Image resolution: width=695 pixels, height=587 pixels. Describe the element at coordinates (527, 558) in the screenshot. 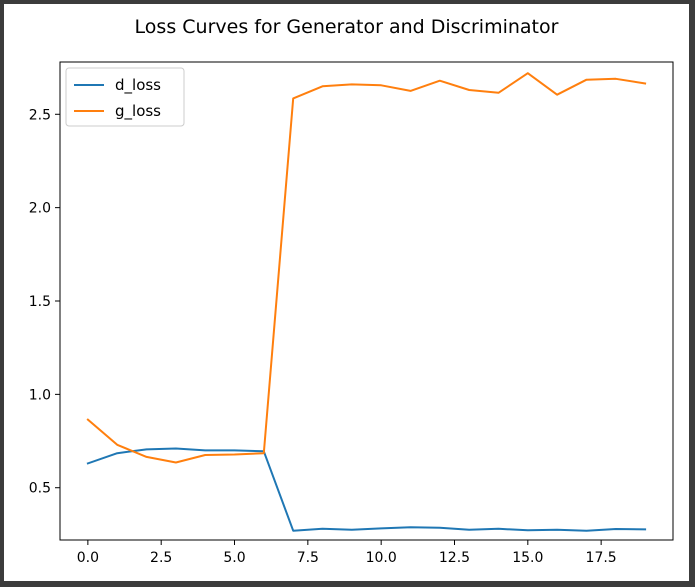

I see `x-tick-label: 15.0` at that location.